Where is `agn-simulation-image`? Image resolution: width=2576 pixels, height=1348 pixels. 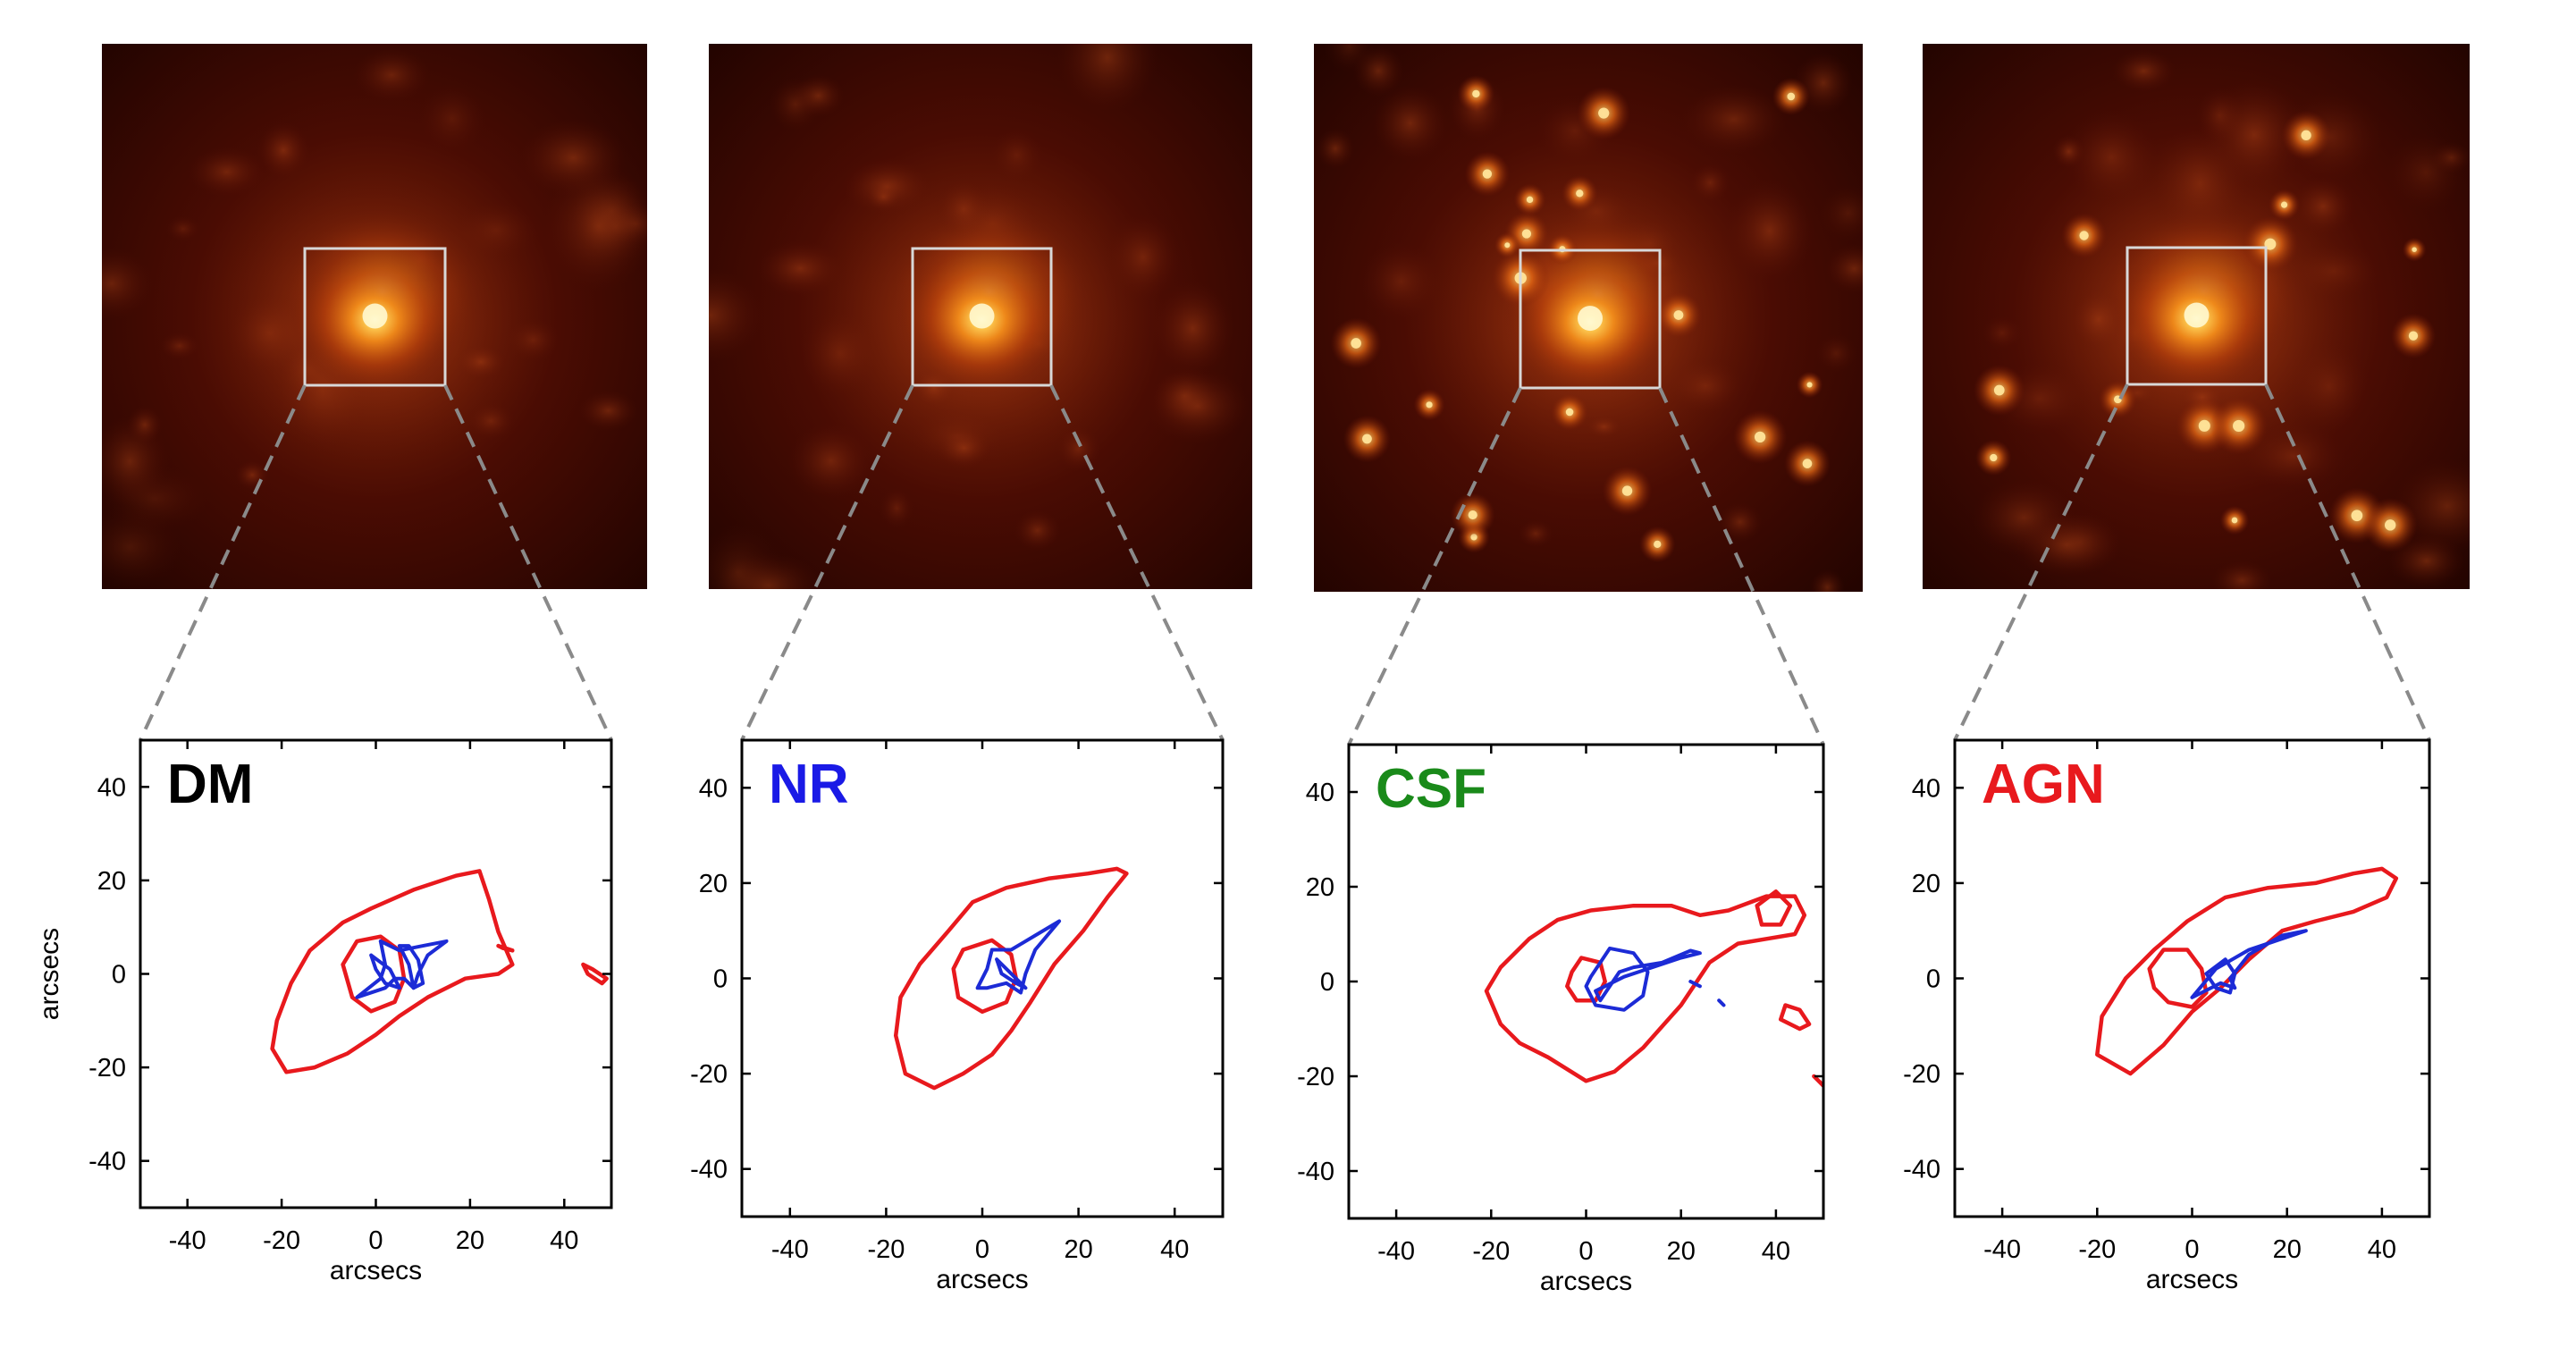
agn-simulation-image is located at coordinates (2197, 316).